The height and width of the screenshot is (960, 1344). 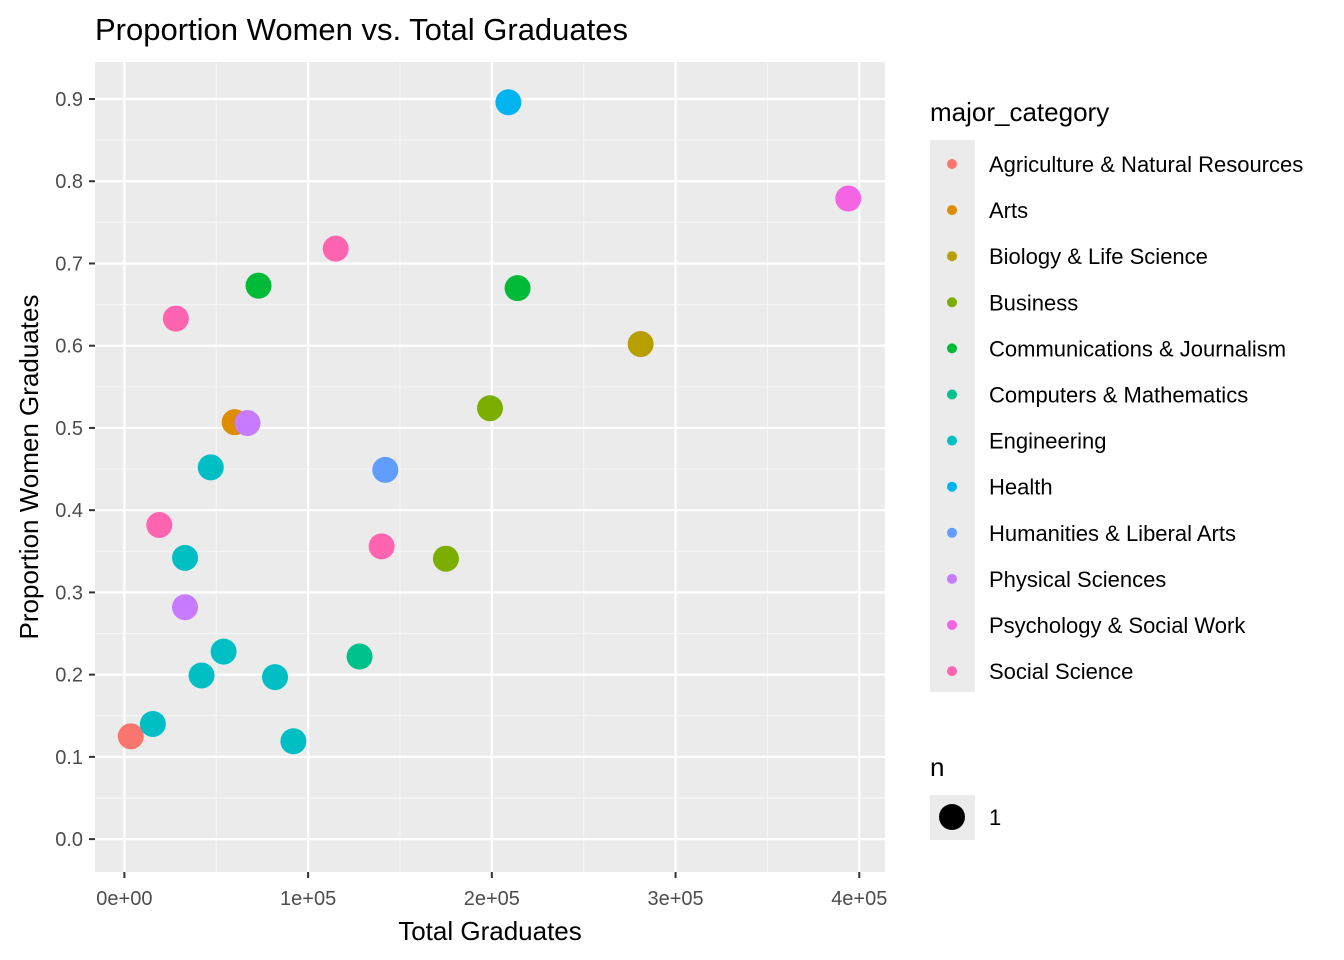 What do you see at coordinates (308, 899) in the screenshot?
I see `x-tick-label: 1e+05` at bounding box center [308, 899].